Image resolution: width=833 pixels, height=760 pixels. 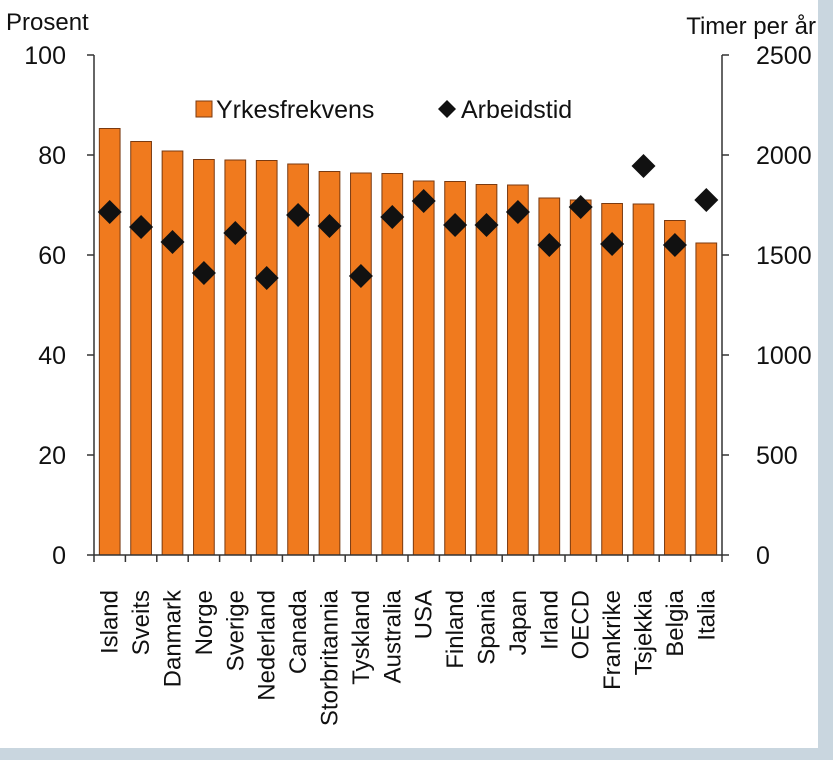 I want to click on right-tick-label: 2000, so click(x=784, y=156).